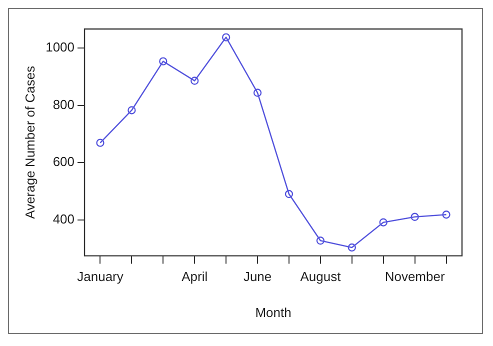 Image resolution: width=493 pixels, height=346 pixels. Describe the element at coordinates (63, 218) in the screenshot. I see `y-tick-label: 400` at that location.